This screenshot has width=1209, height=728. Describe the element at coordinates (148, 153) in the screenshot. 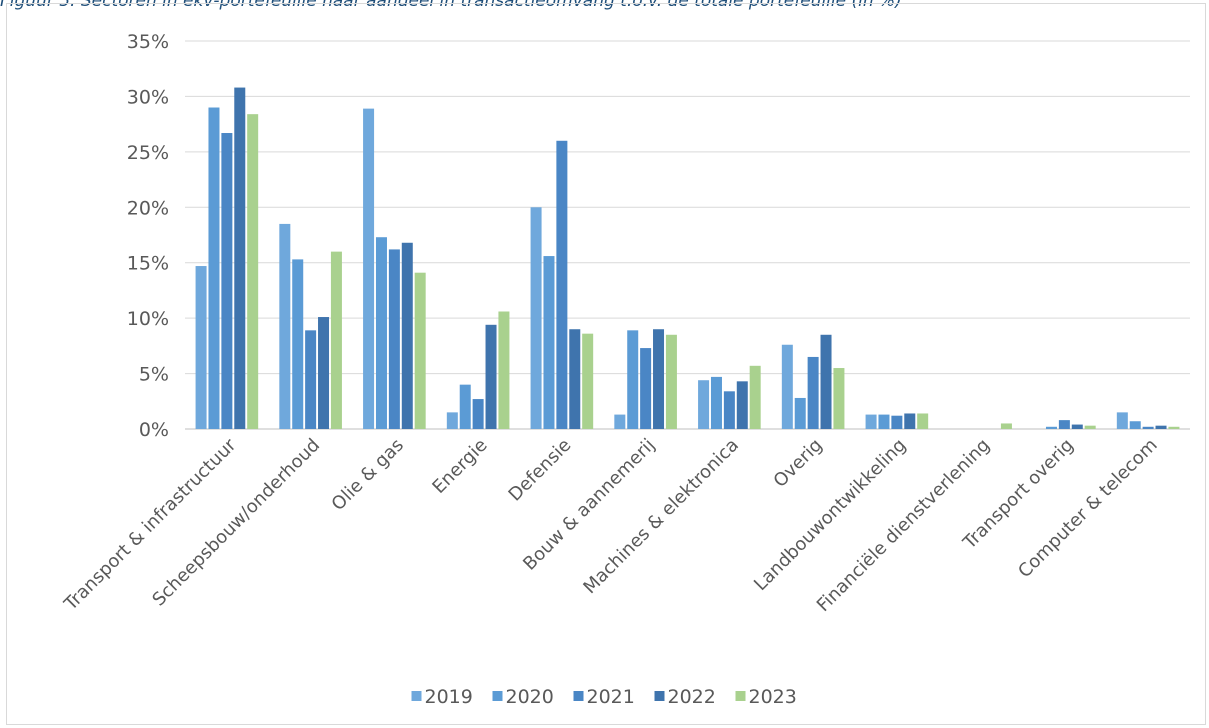

I see `y-tick-label: 25%` at that location.